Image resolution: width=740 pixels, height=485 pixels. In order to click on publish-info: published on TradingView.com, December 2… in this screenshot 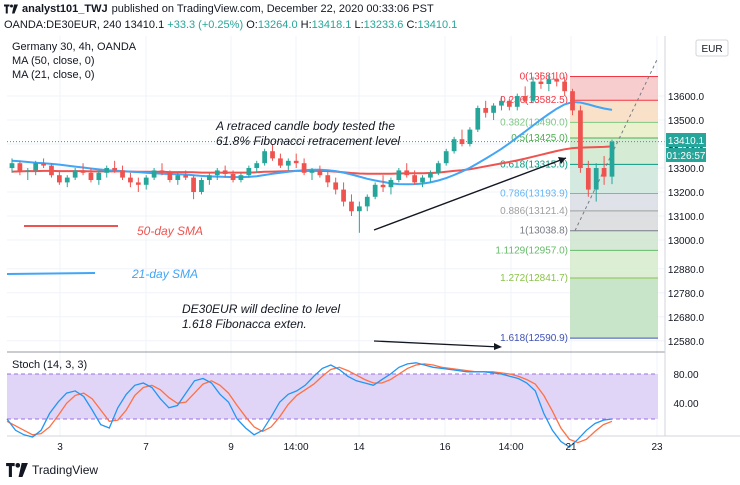, I will do `click(272, 9)`.